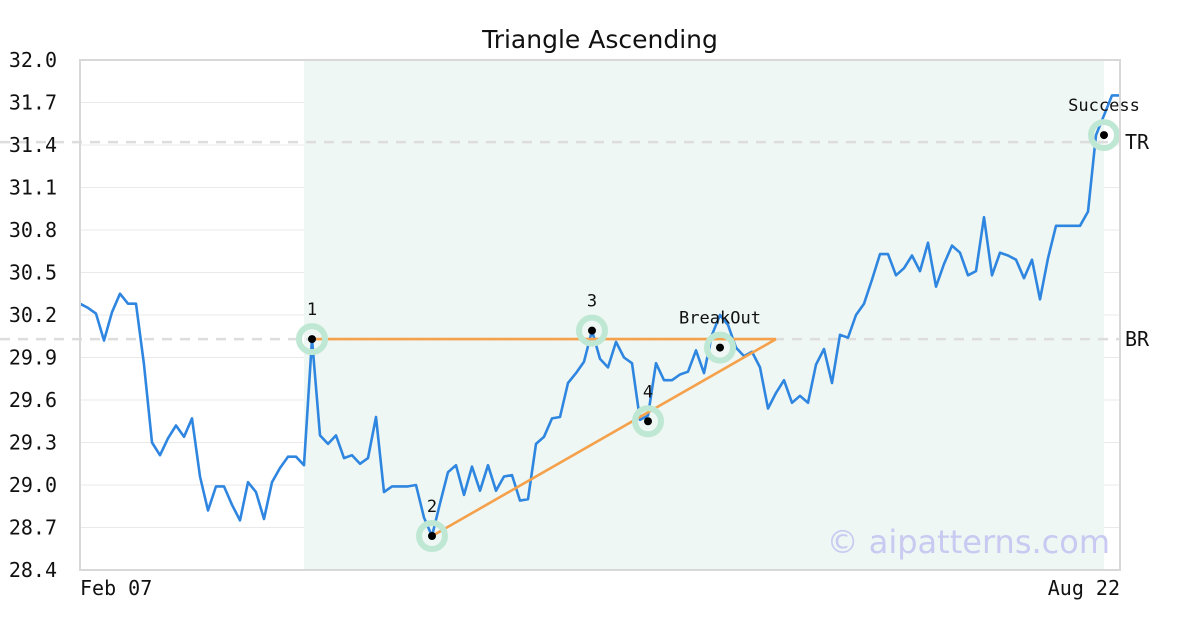 This screenshot has height=630, width=1200. What do you see at coordinates (33, 230) in the screenshot?
I see `y-tick-label: 30.8` at bounding box center [33, 230].